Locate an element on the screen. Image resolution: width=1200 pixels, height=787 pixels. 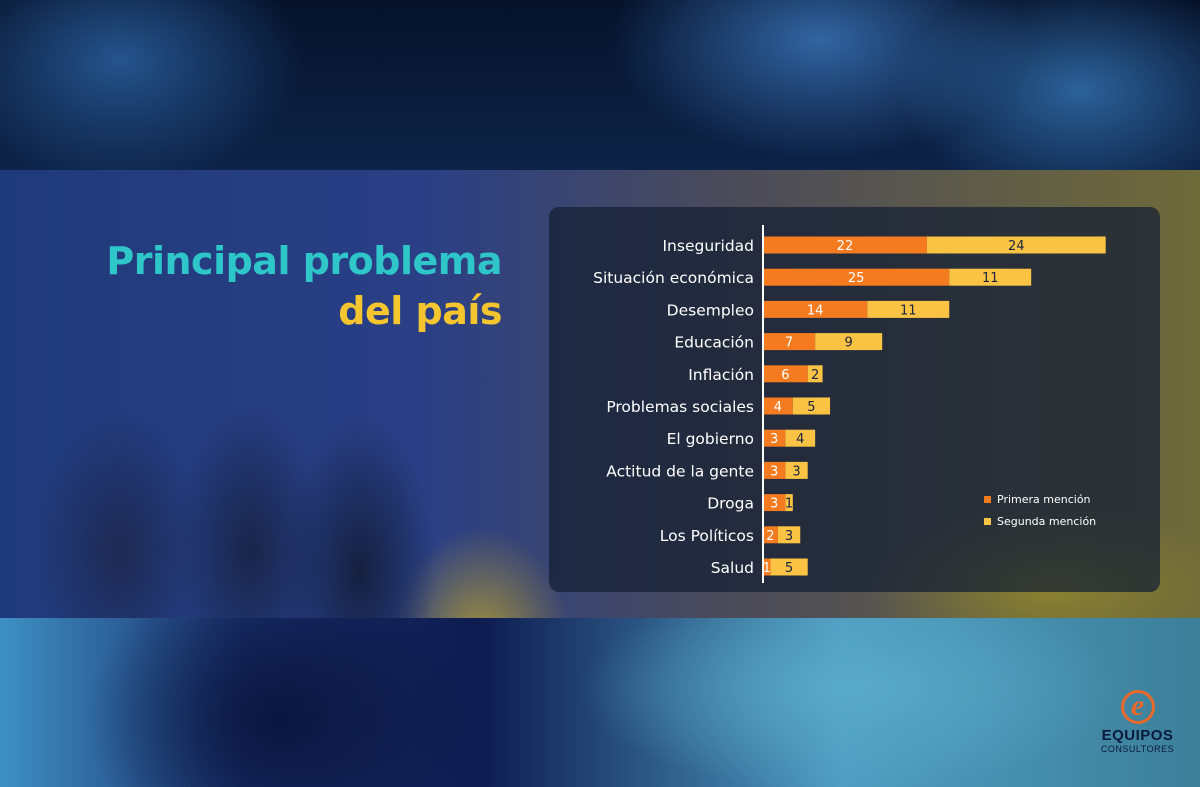
data-label-primera-mencion-educacion: 7 is located at coordinates (789, 343).